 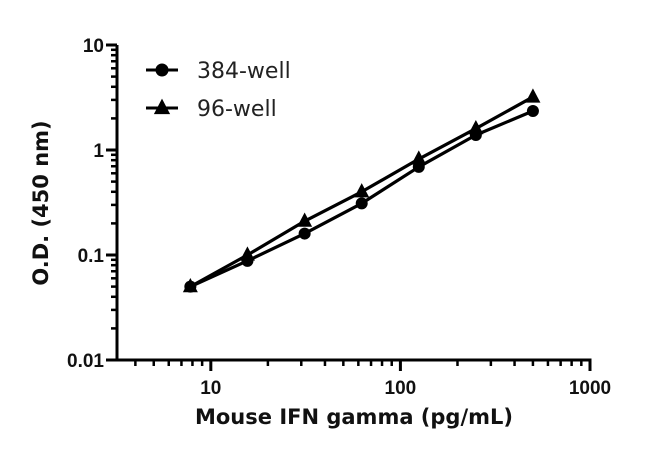 What do you see at coordinates (590, 388) in the screenshot?
I see `x-tick-label: 1000` at bounding box center [590, 388].